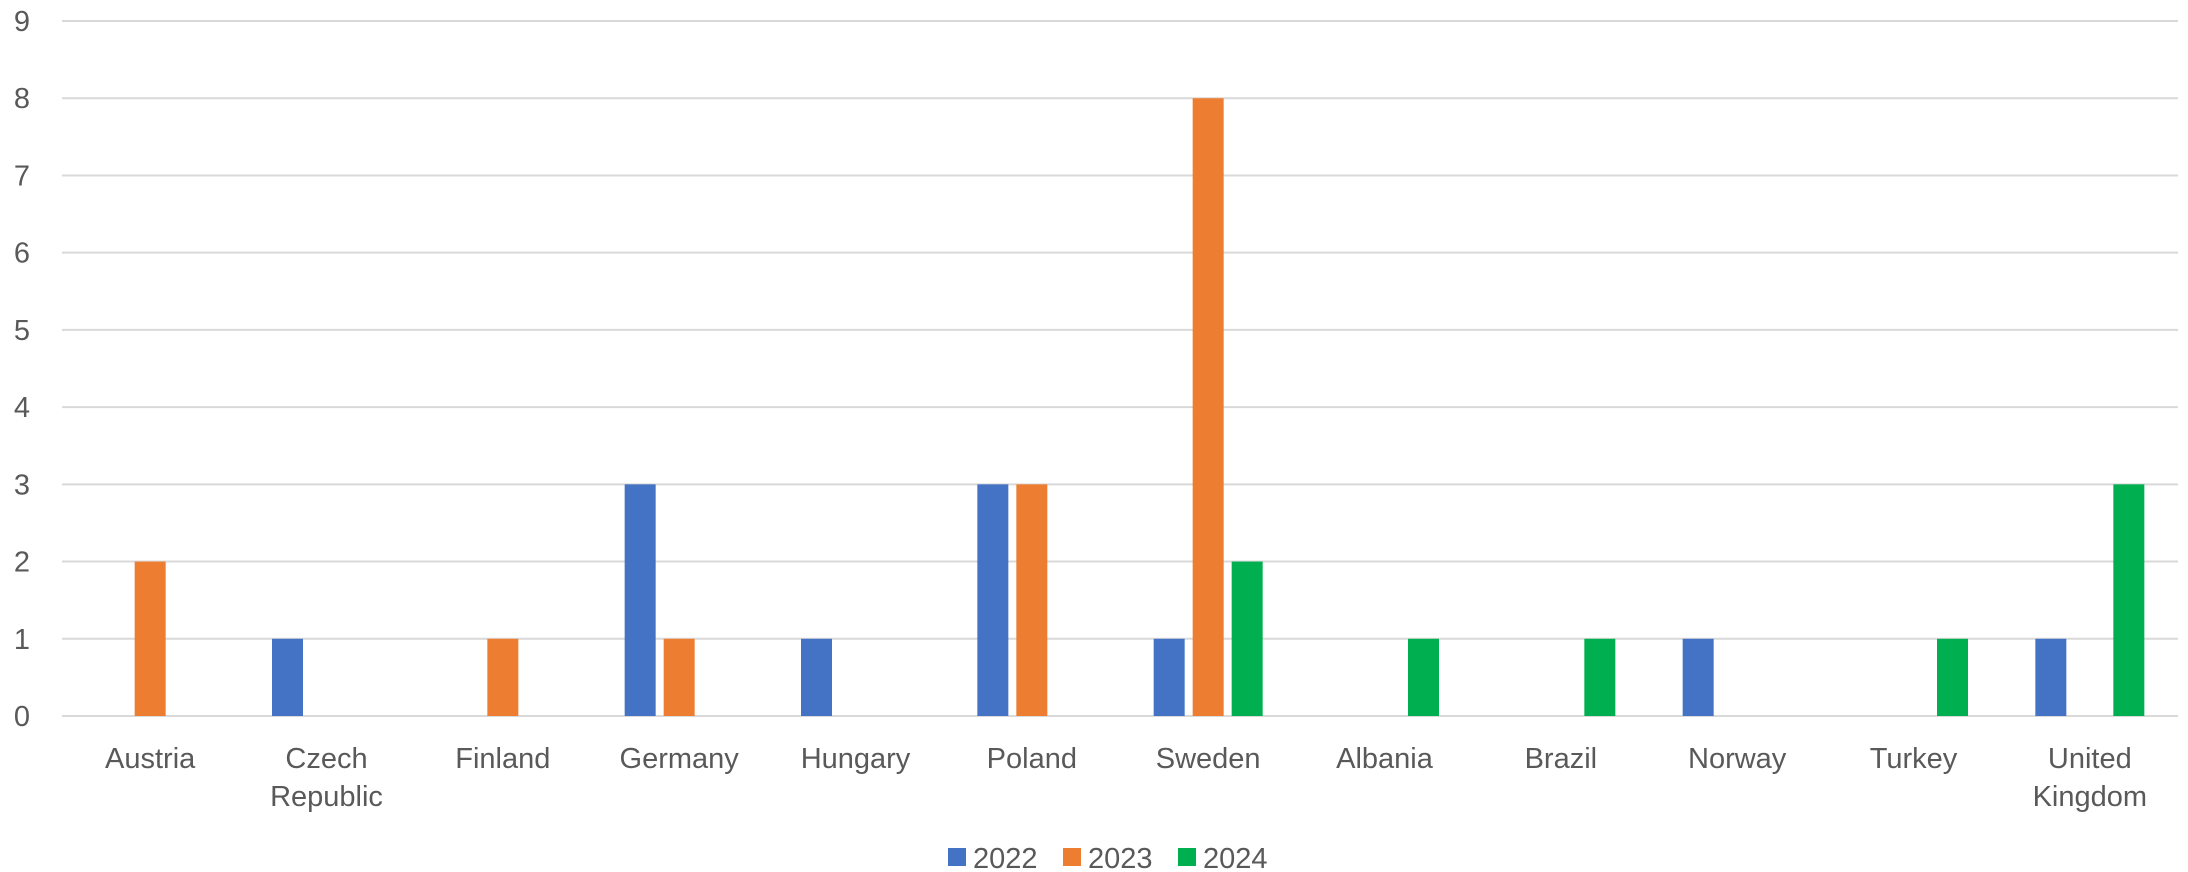 The image size is (2188, 872). What do you see at coordinates (1169, 677) in the screenshot?
I see `bar-2022-sweden` at bounding box center [1169, 677].